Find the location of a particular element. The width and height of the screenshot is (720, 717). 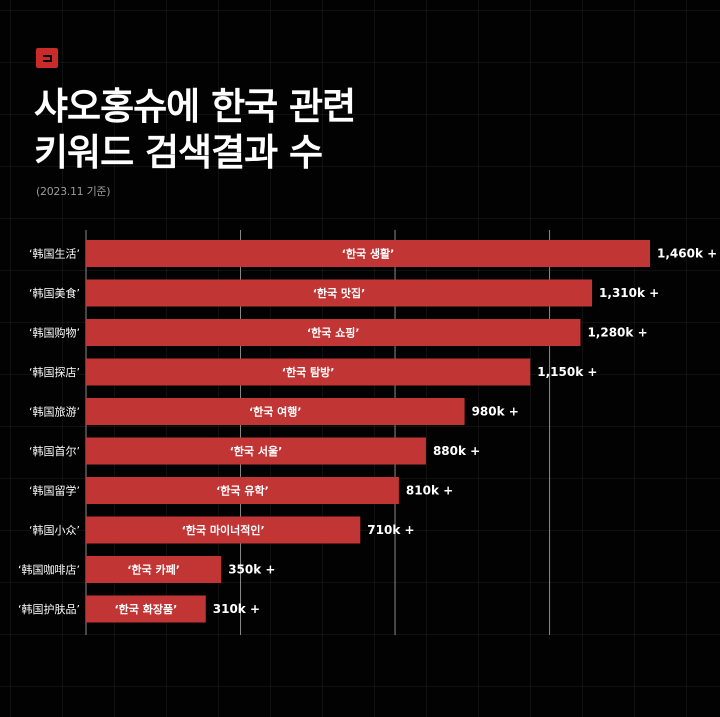

value-label-5: 980k + is located at coordinates (495, 412).